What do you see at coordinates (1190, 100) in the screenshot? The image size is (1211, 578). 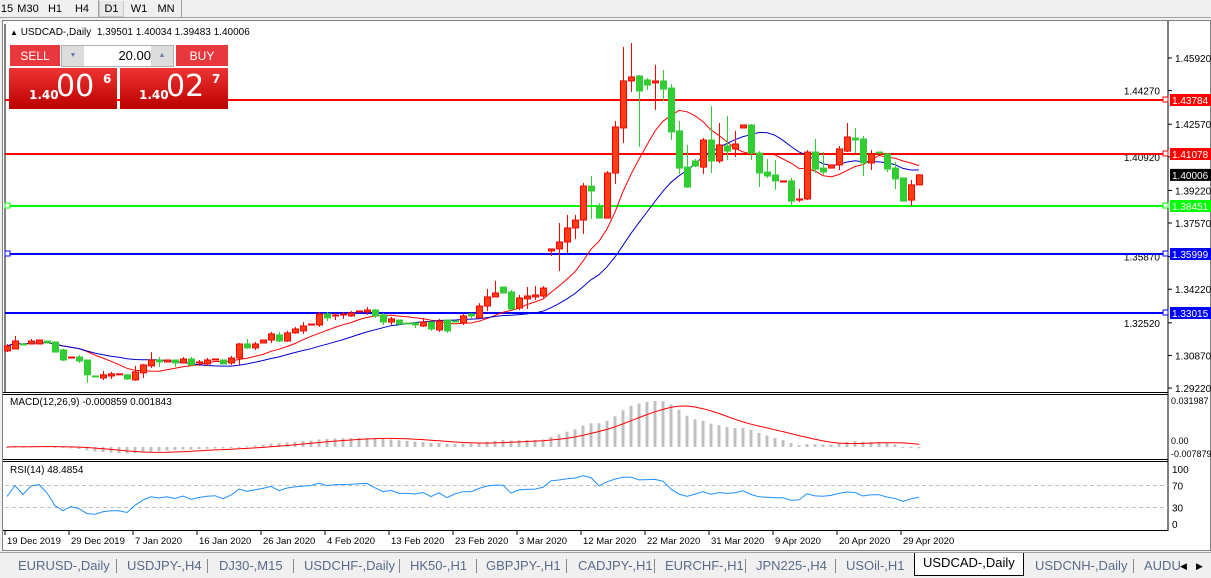 I see `price-level-badge` at bounding box center [1190, 100].